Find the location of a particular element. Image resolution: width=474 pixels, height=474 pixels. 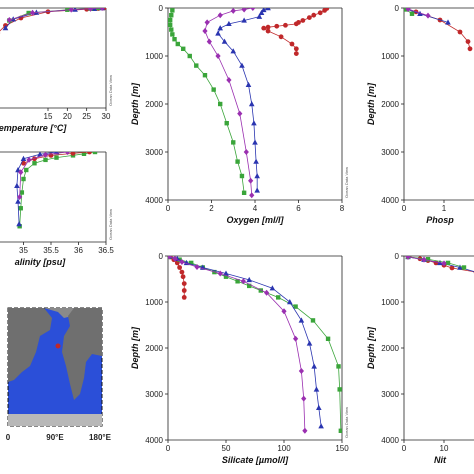

phosphate-green-point is located at coordinates (406, 10).